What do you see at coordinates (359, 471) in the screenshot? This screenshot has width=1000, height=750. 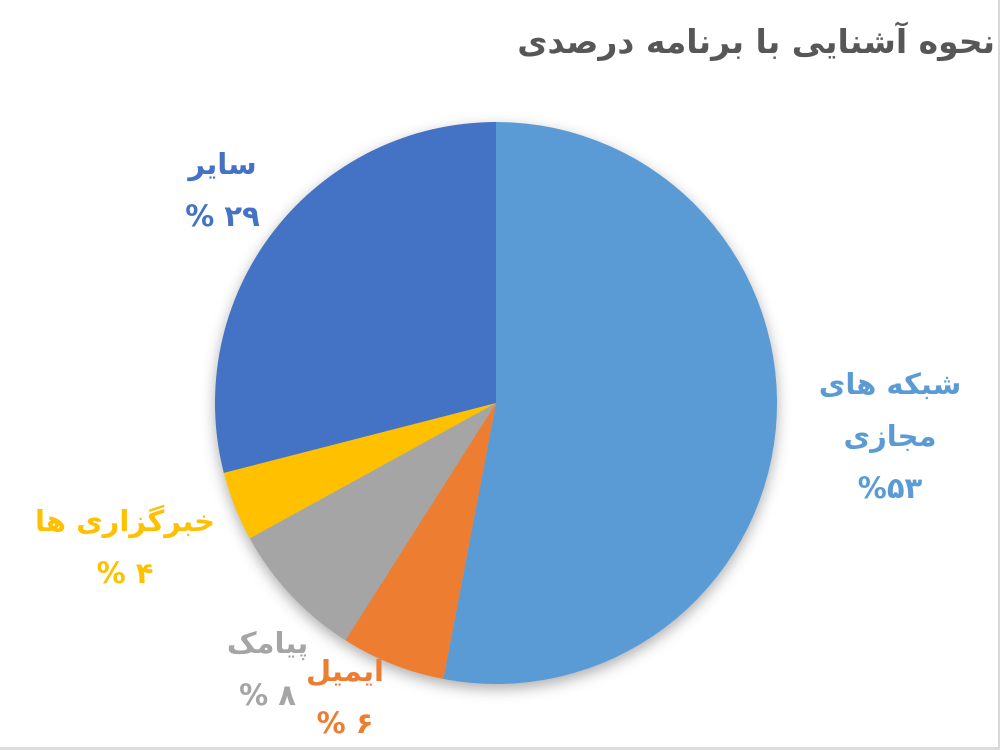 I see `pie-slice-news-agencies` at bounding box center [359, 471].